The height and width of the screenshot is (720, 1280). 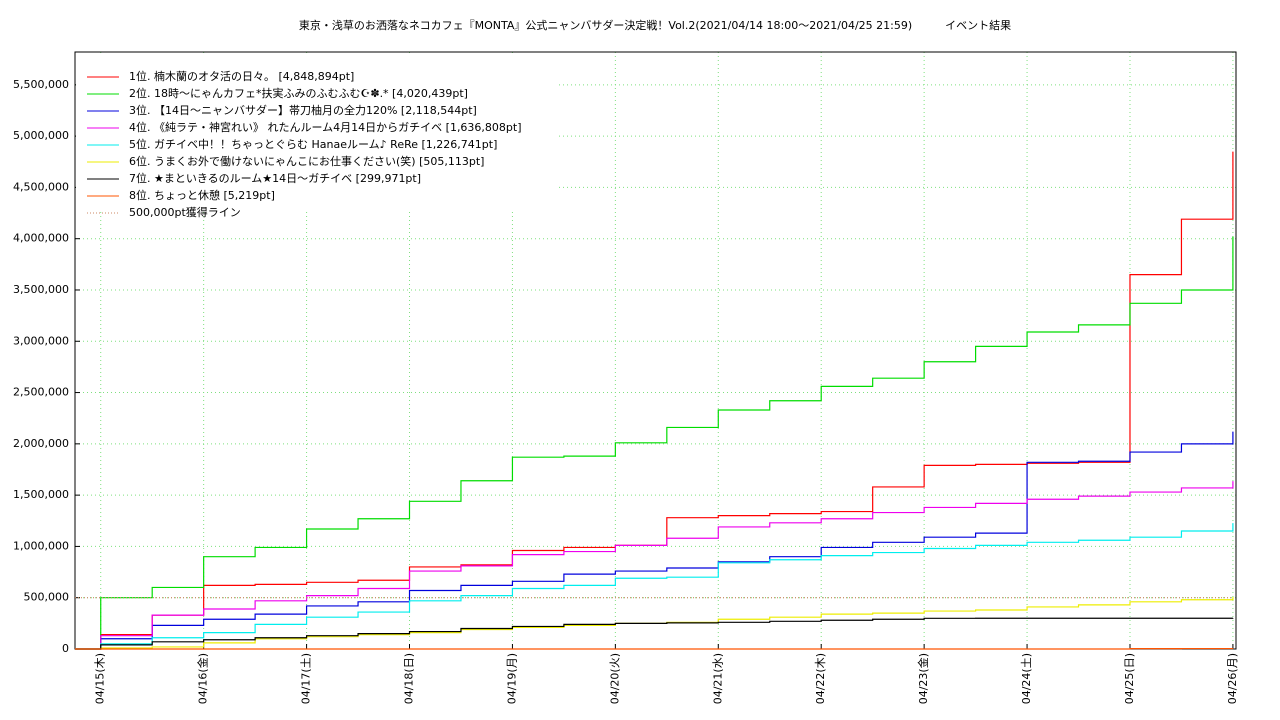 What do you see at coordinates (202, 195) in the screenshot?
I see `legend-label: 8位. ちょっと休憩 [5,219pt]` at bounding box center [202, 195].